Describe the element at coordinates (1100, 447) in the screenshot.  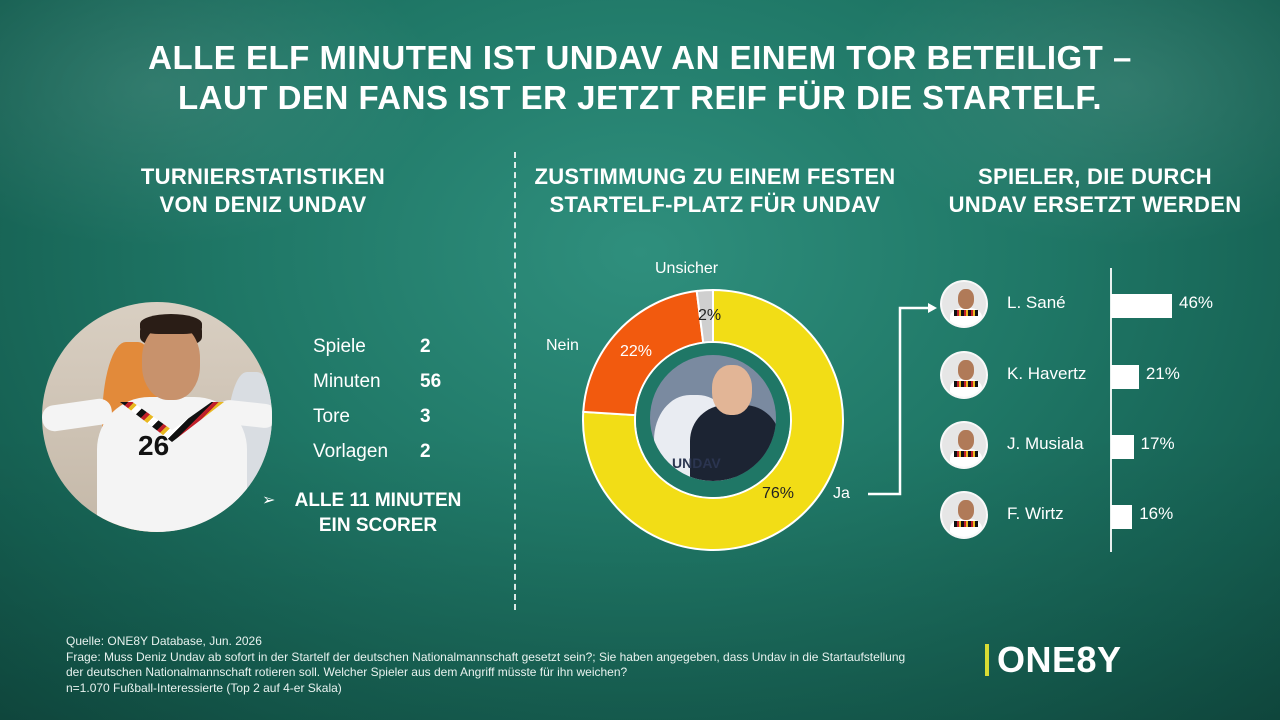
I see `bar-row: J. Musiala 17%` at that location.